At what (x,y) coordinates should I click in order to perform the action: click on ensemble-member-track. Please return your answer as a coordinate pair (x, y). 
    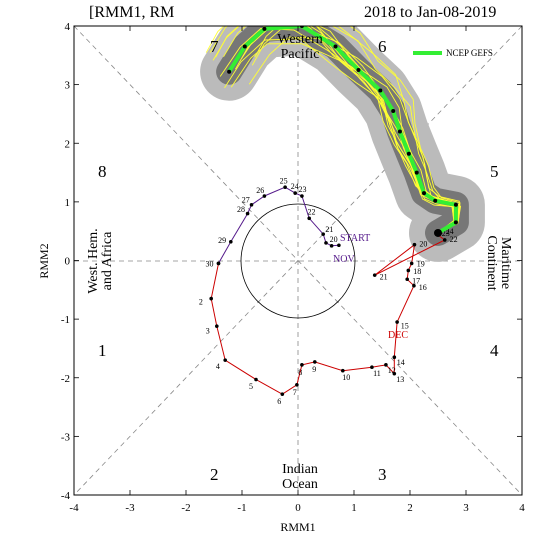
    Looking at the image, I should click on (357, 130).